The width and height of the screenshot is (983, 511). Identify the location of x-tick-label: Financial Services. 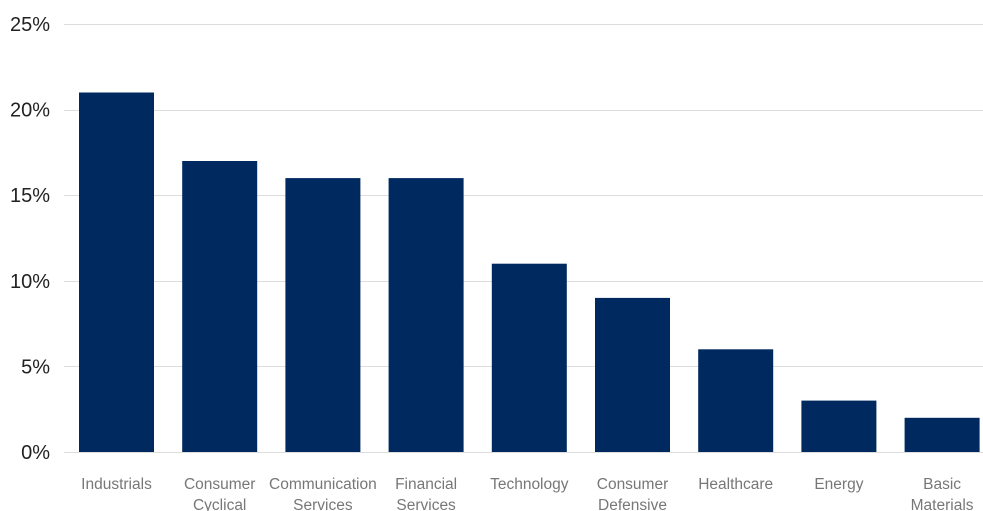
(426, 493).